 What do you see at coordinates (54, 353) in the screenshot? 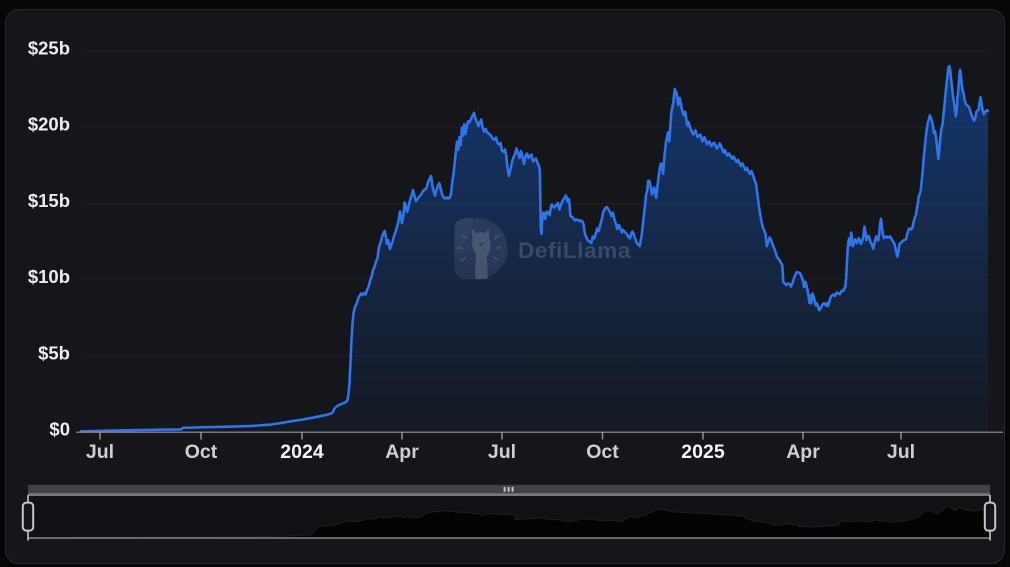
I see `svg-text: $5b` at bounding box center [54, 353].